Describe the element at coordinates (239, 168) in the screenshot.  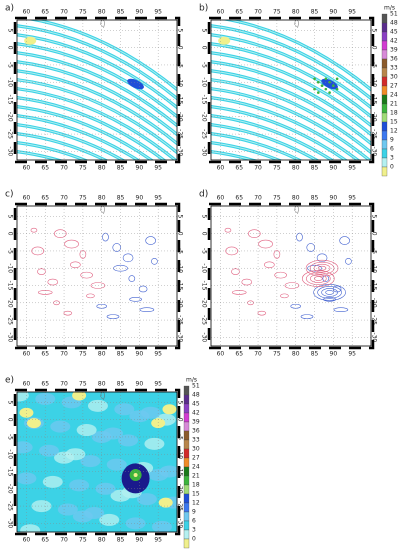
I see `lon-label: 65` at that location.